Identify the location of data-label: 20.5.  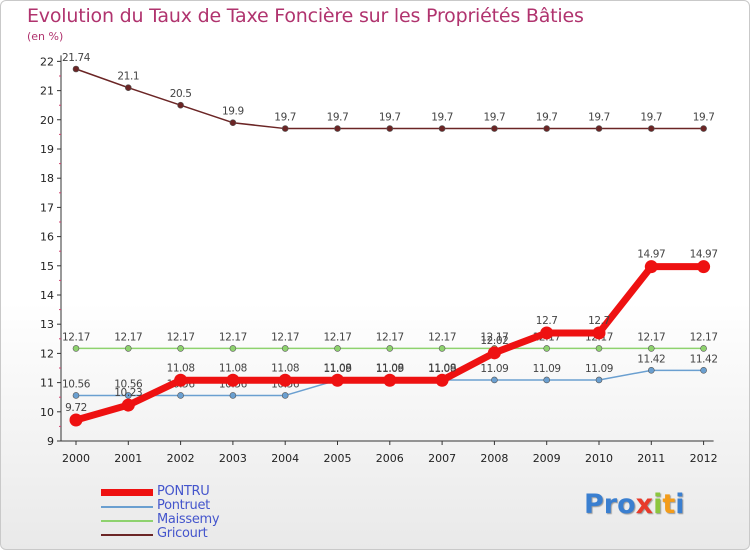
(181, 94).